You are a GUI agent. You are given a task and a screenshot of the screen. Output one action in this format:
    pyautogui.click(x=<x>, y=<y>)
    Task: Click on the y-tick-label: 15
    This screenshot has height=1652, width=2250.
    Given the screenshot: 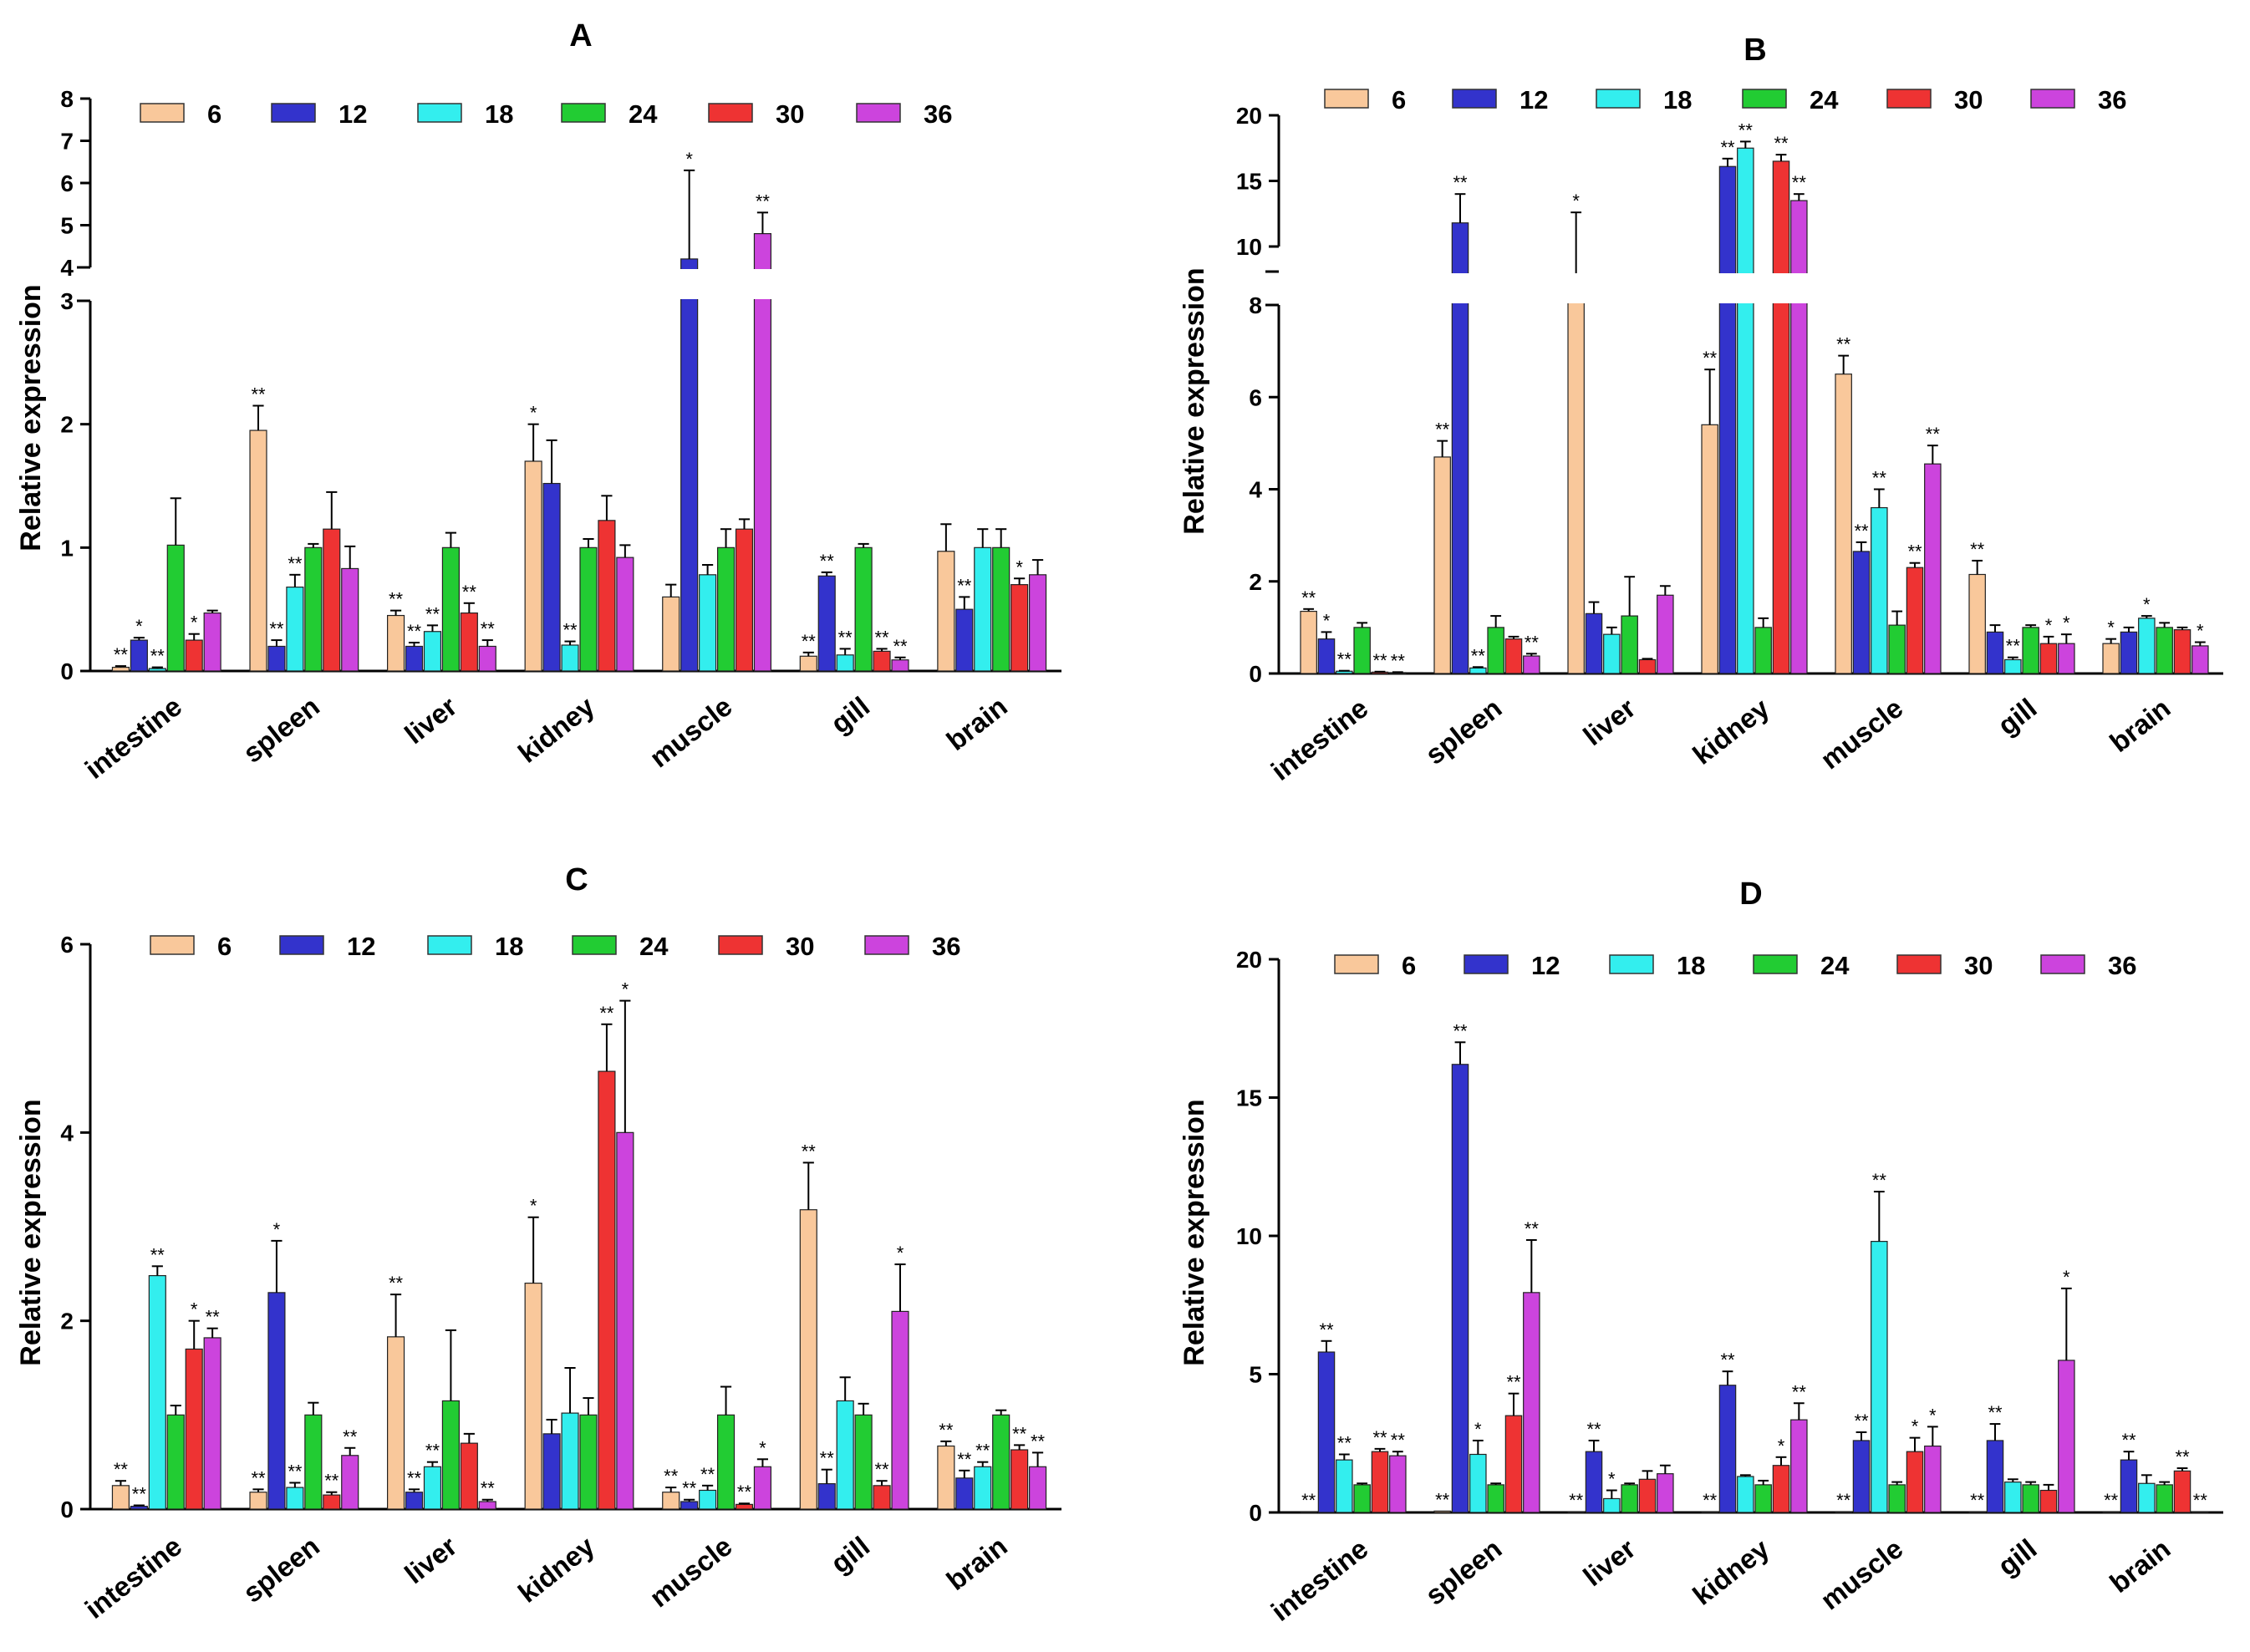 What is the action you would take?
    pyautogui.click(x=1249, y=1098)
    